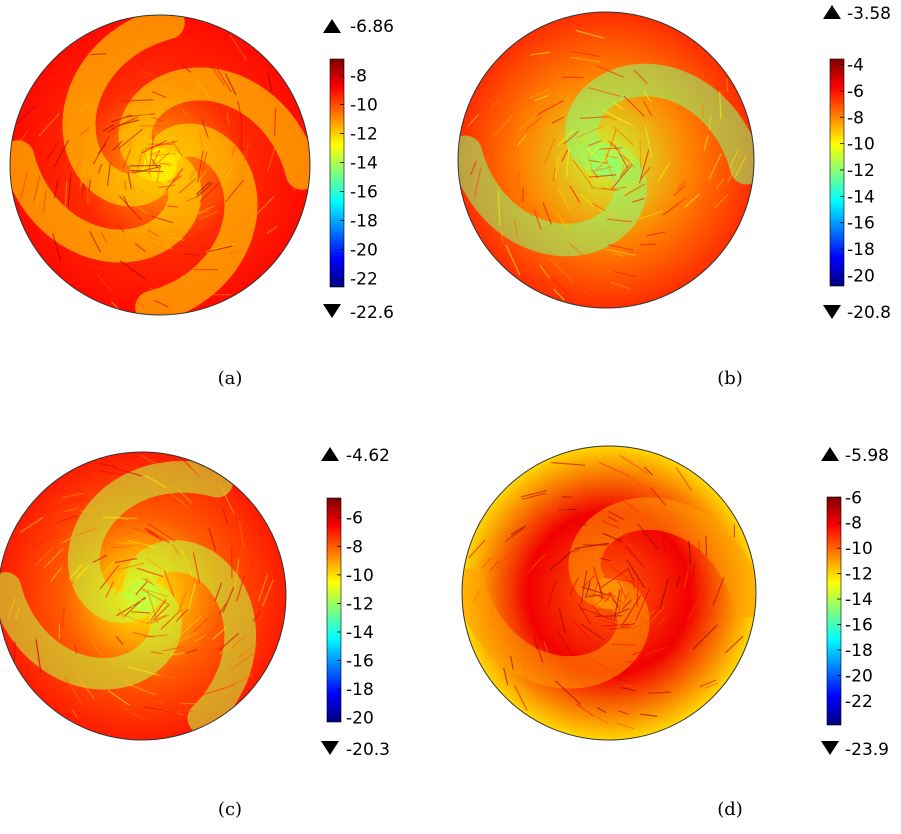  I want to click on caption-b: (b), so click(730, 378).